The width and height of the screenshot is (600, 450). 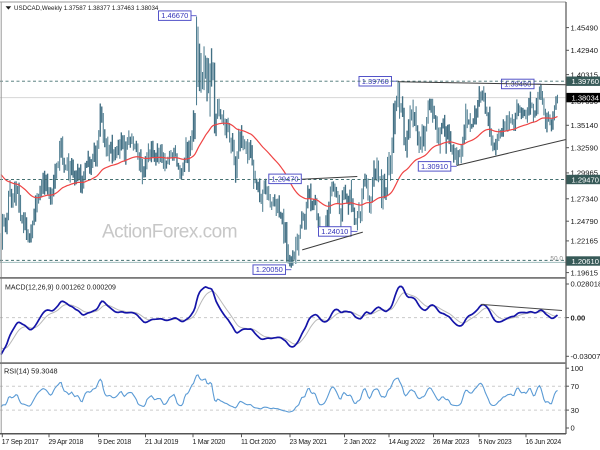 I want to click on svg-text: 14 Aug 2022, so click(x=407, y=442).